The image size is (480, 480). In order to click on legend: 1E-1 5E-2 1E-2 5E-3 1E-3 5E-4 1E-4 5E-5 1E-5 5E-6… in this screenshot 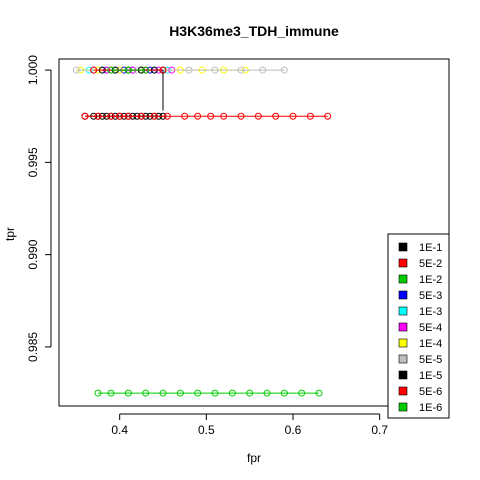, I will do `click(418, 326)`.